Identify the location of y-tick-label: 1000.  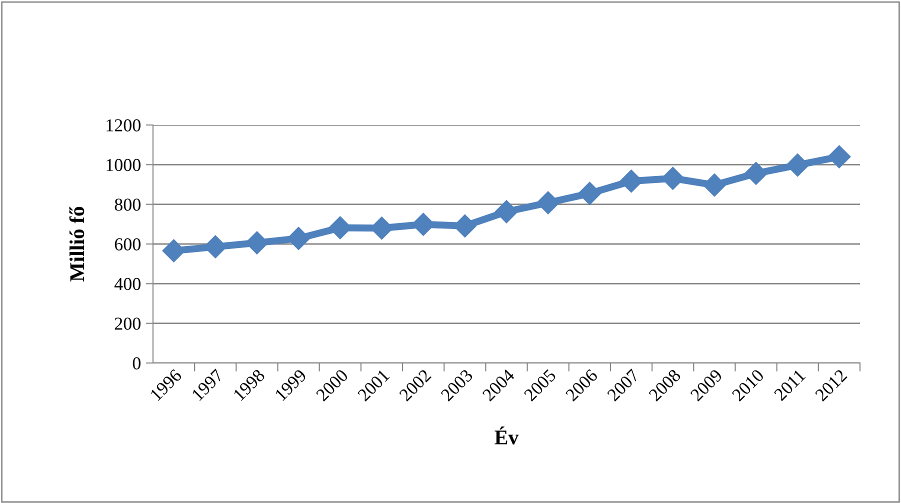
(123, 165).